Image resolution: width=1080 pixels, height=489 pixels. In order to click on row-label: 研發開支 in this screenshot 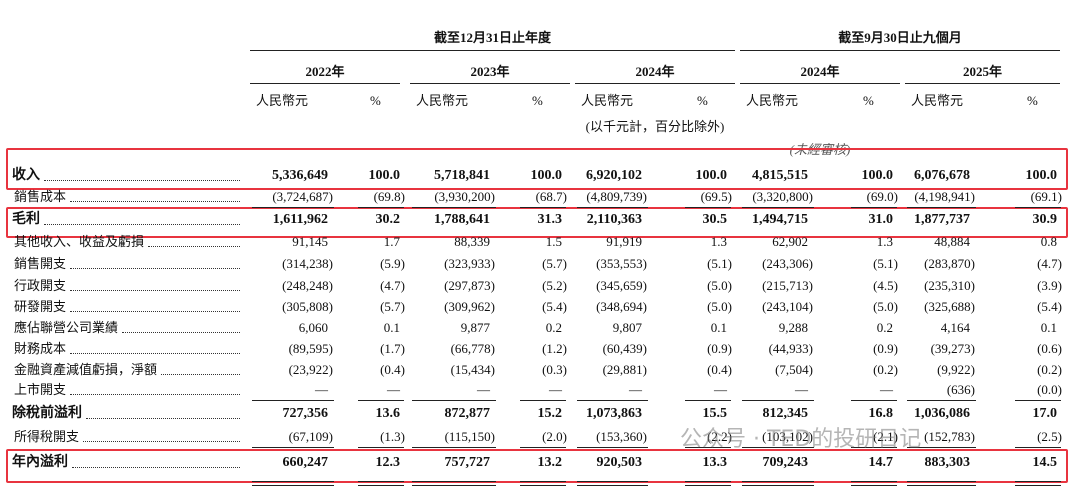, I will do `click(40, 306)`.